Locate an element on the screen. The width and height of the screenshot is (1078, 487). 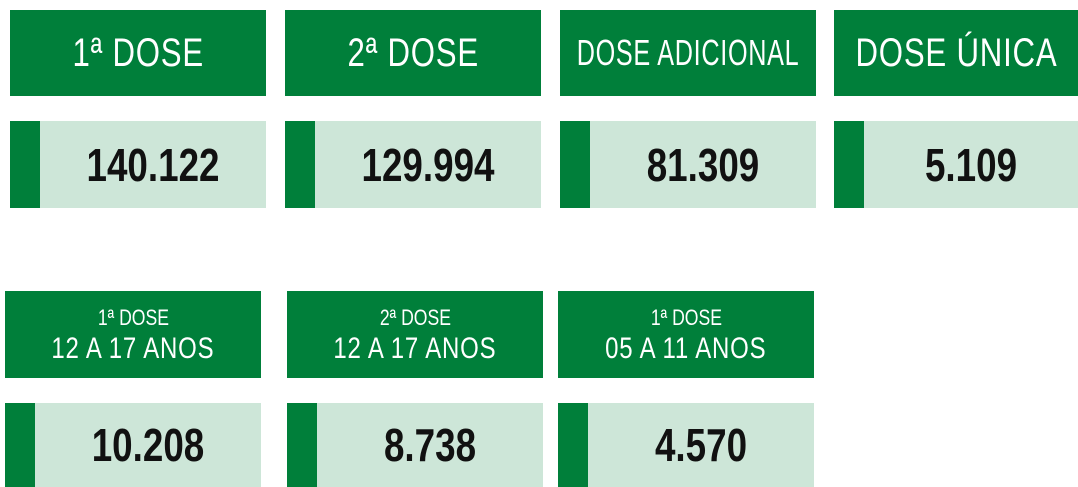
dose-header: DOSE ÚNICA is located at coordinates (956, 53).